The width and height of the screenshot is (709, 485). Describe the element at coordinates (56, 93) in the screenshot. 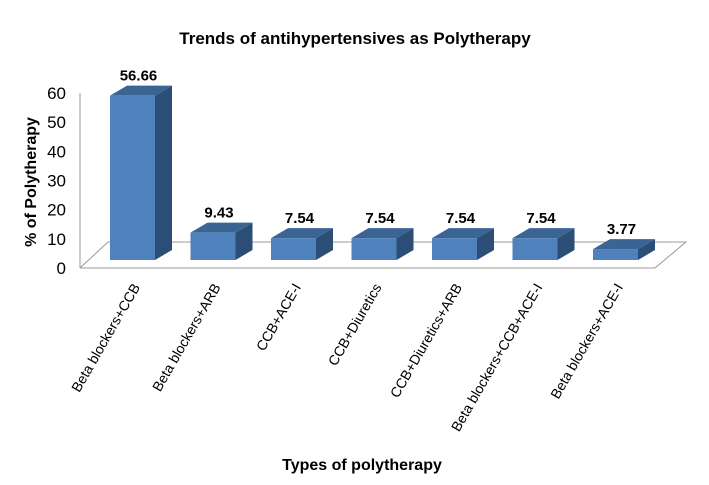

I see `y-tick-label: 60` at that location.